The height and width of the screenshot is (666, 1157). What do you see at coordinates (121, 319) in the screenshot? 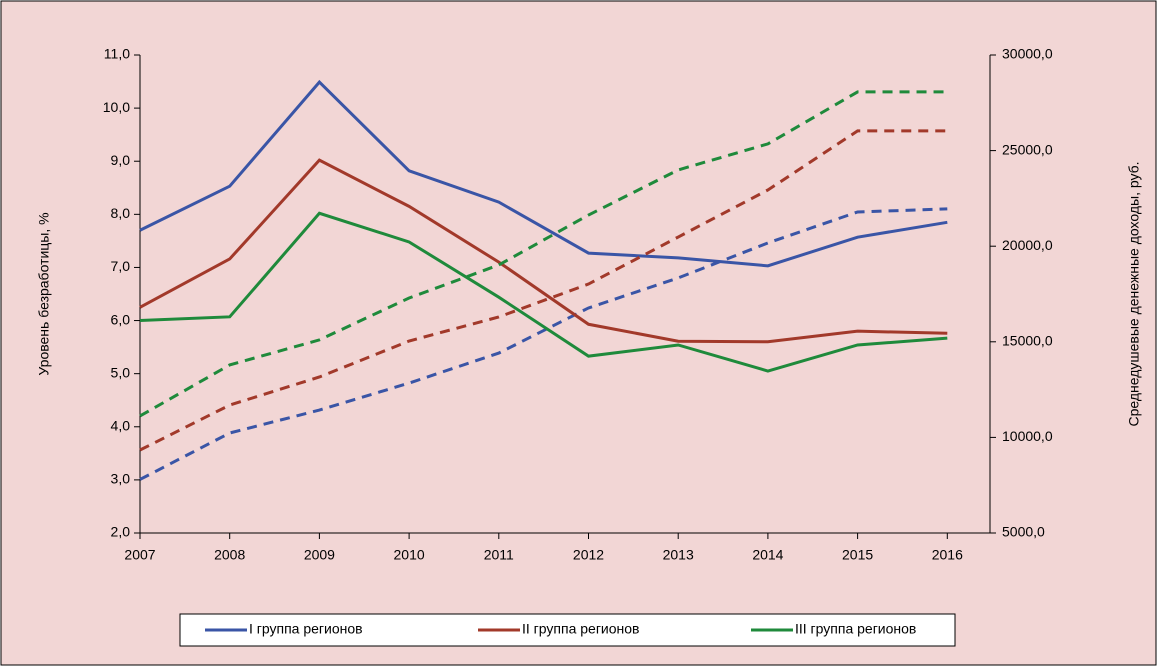
I see `y-tick-label: 6,0` at bounding box center [121, 319].